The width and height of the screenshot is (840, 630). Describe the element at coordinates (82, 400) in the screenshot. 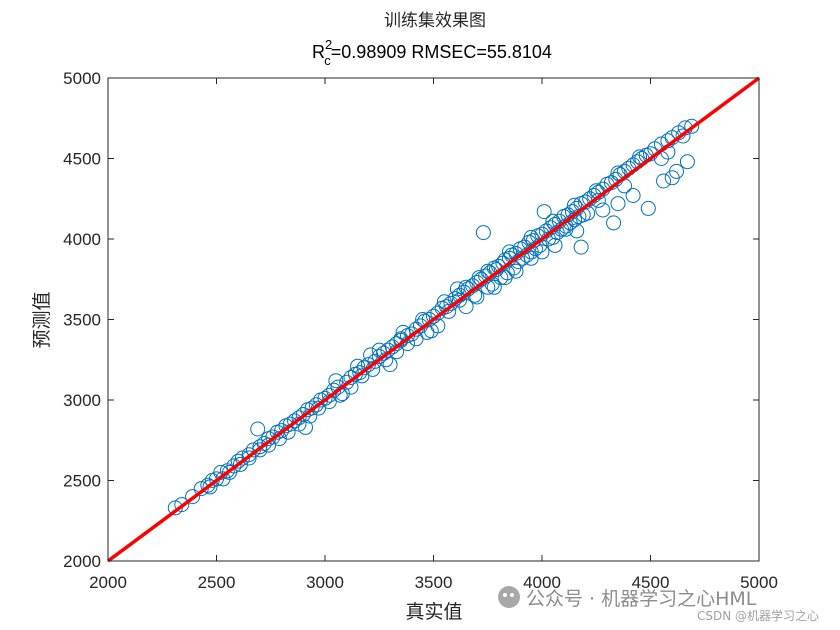

I see `y-tick-label: 3000` at that location.